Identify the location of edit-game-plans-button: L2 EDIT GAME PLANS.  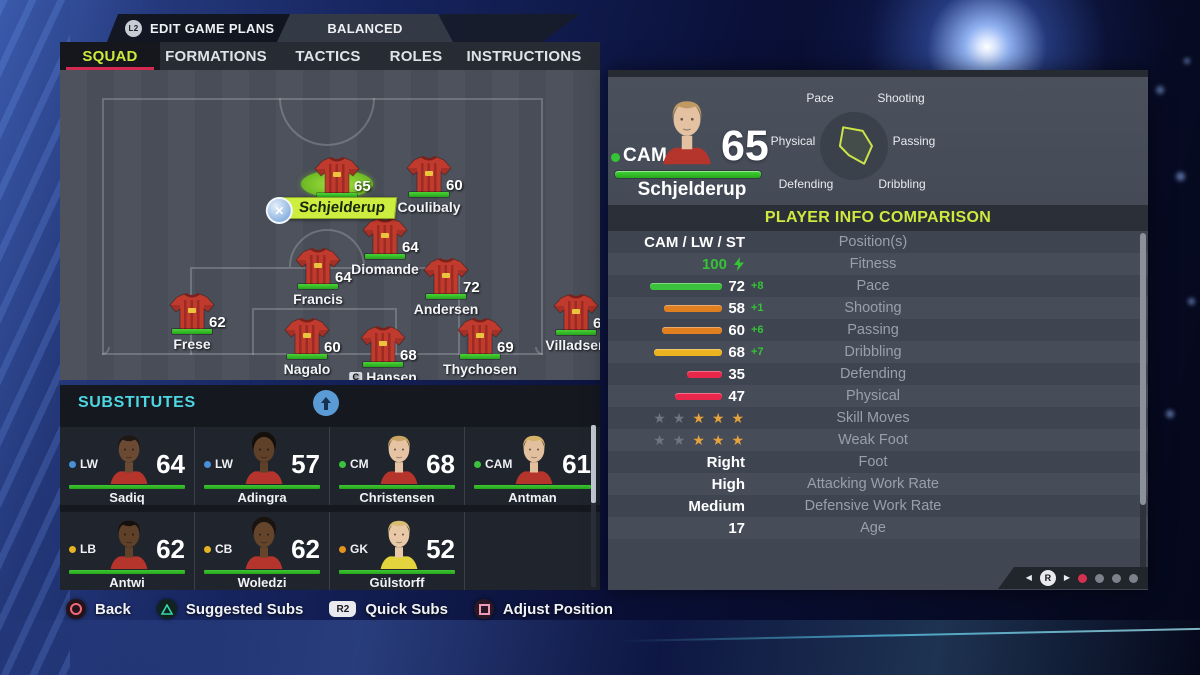
(207, 28).